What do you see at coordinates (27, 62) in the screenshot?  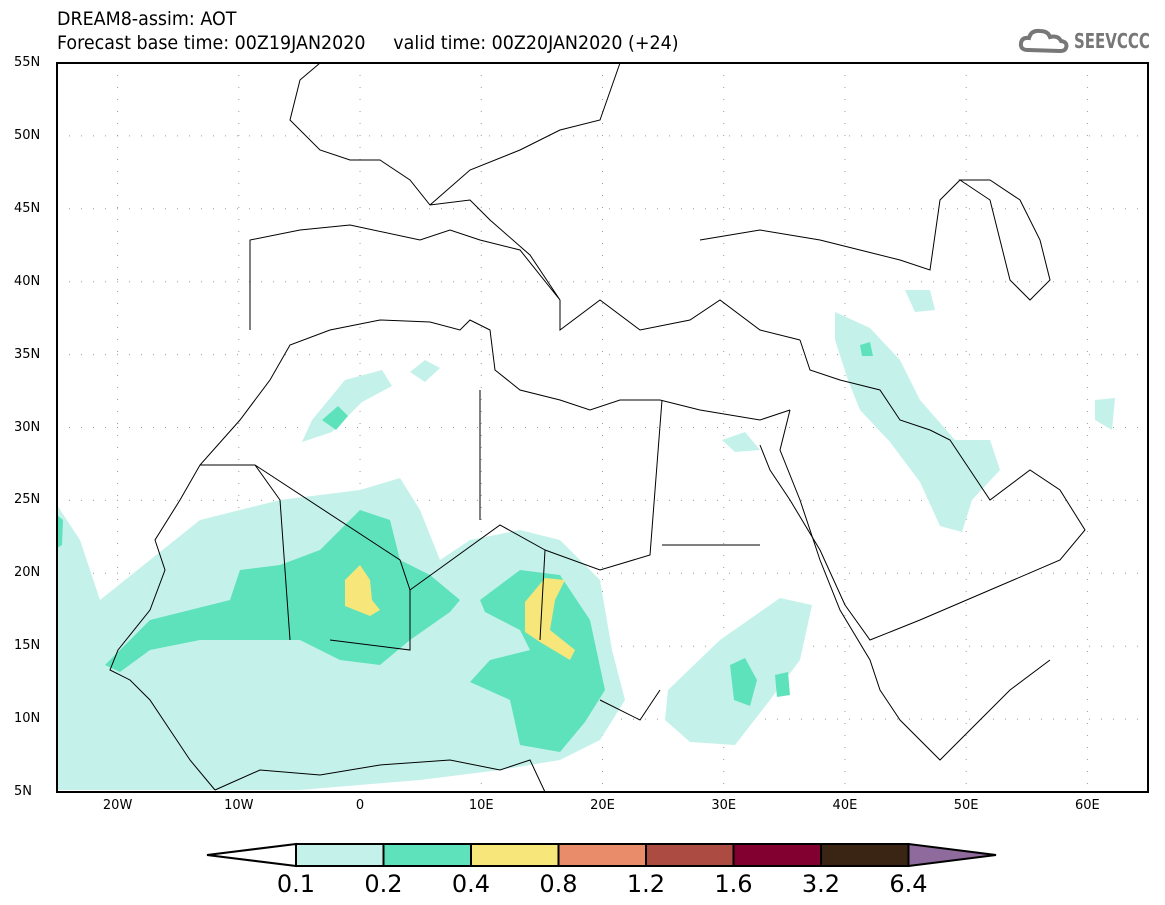 I see `lat-label: 55N` at bounding box center [27, 62].